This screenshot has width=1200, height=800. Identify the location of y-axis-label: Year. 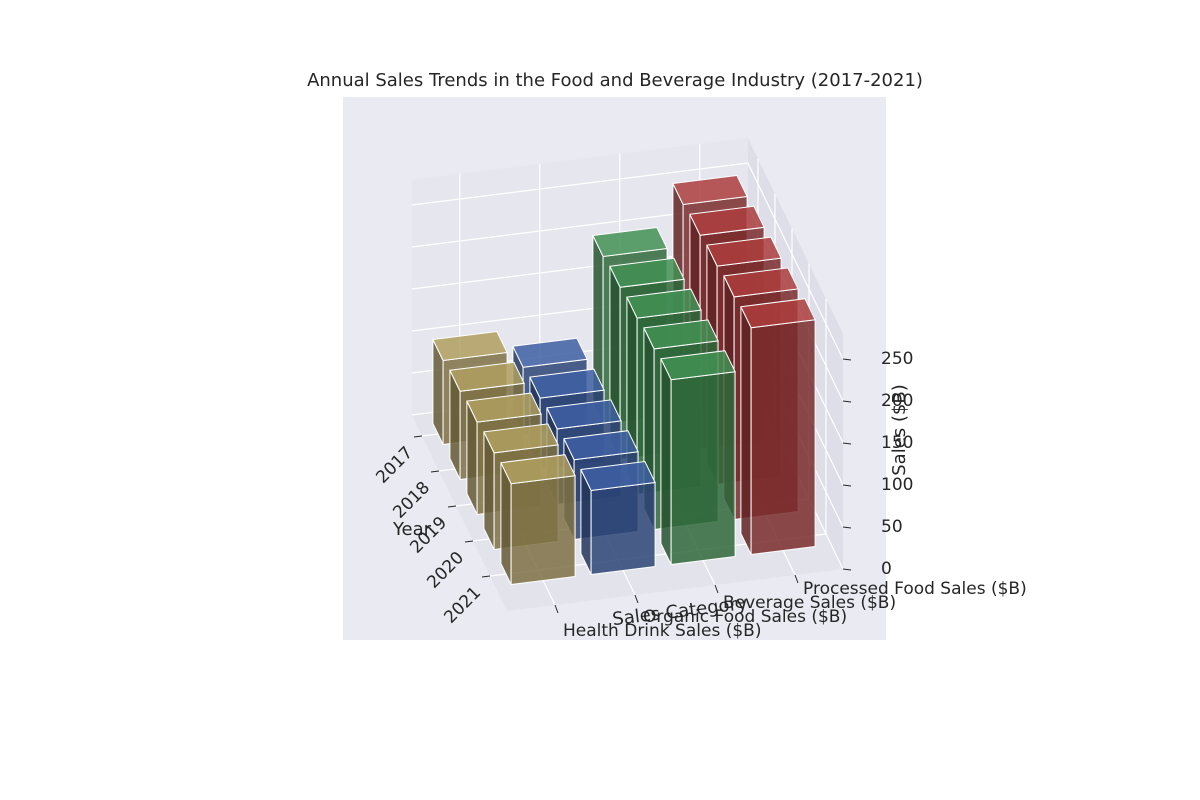
(412, 529).